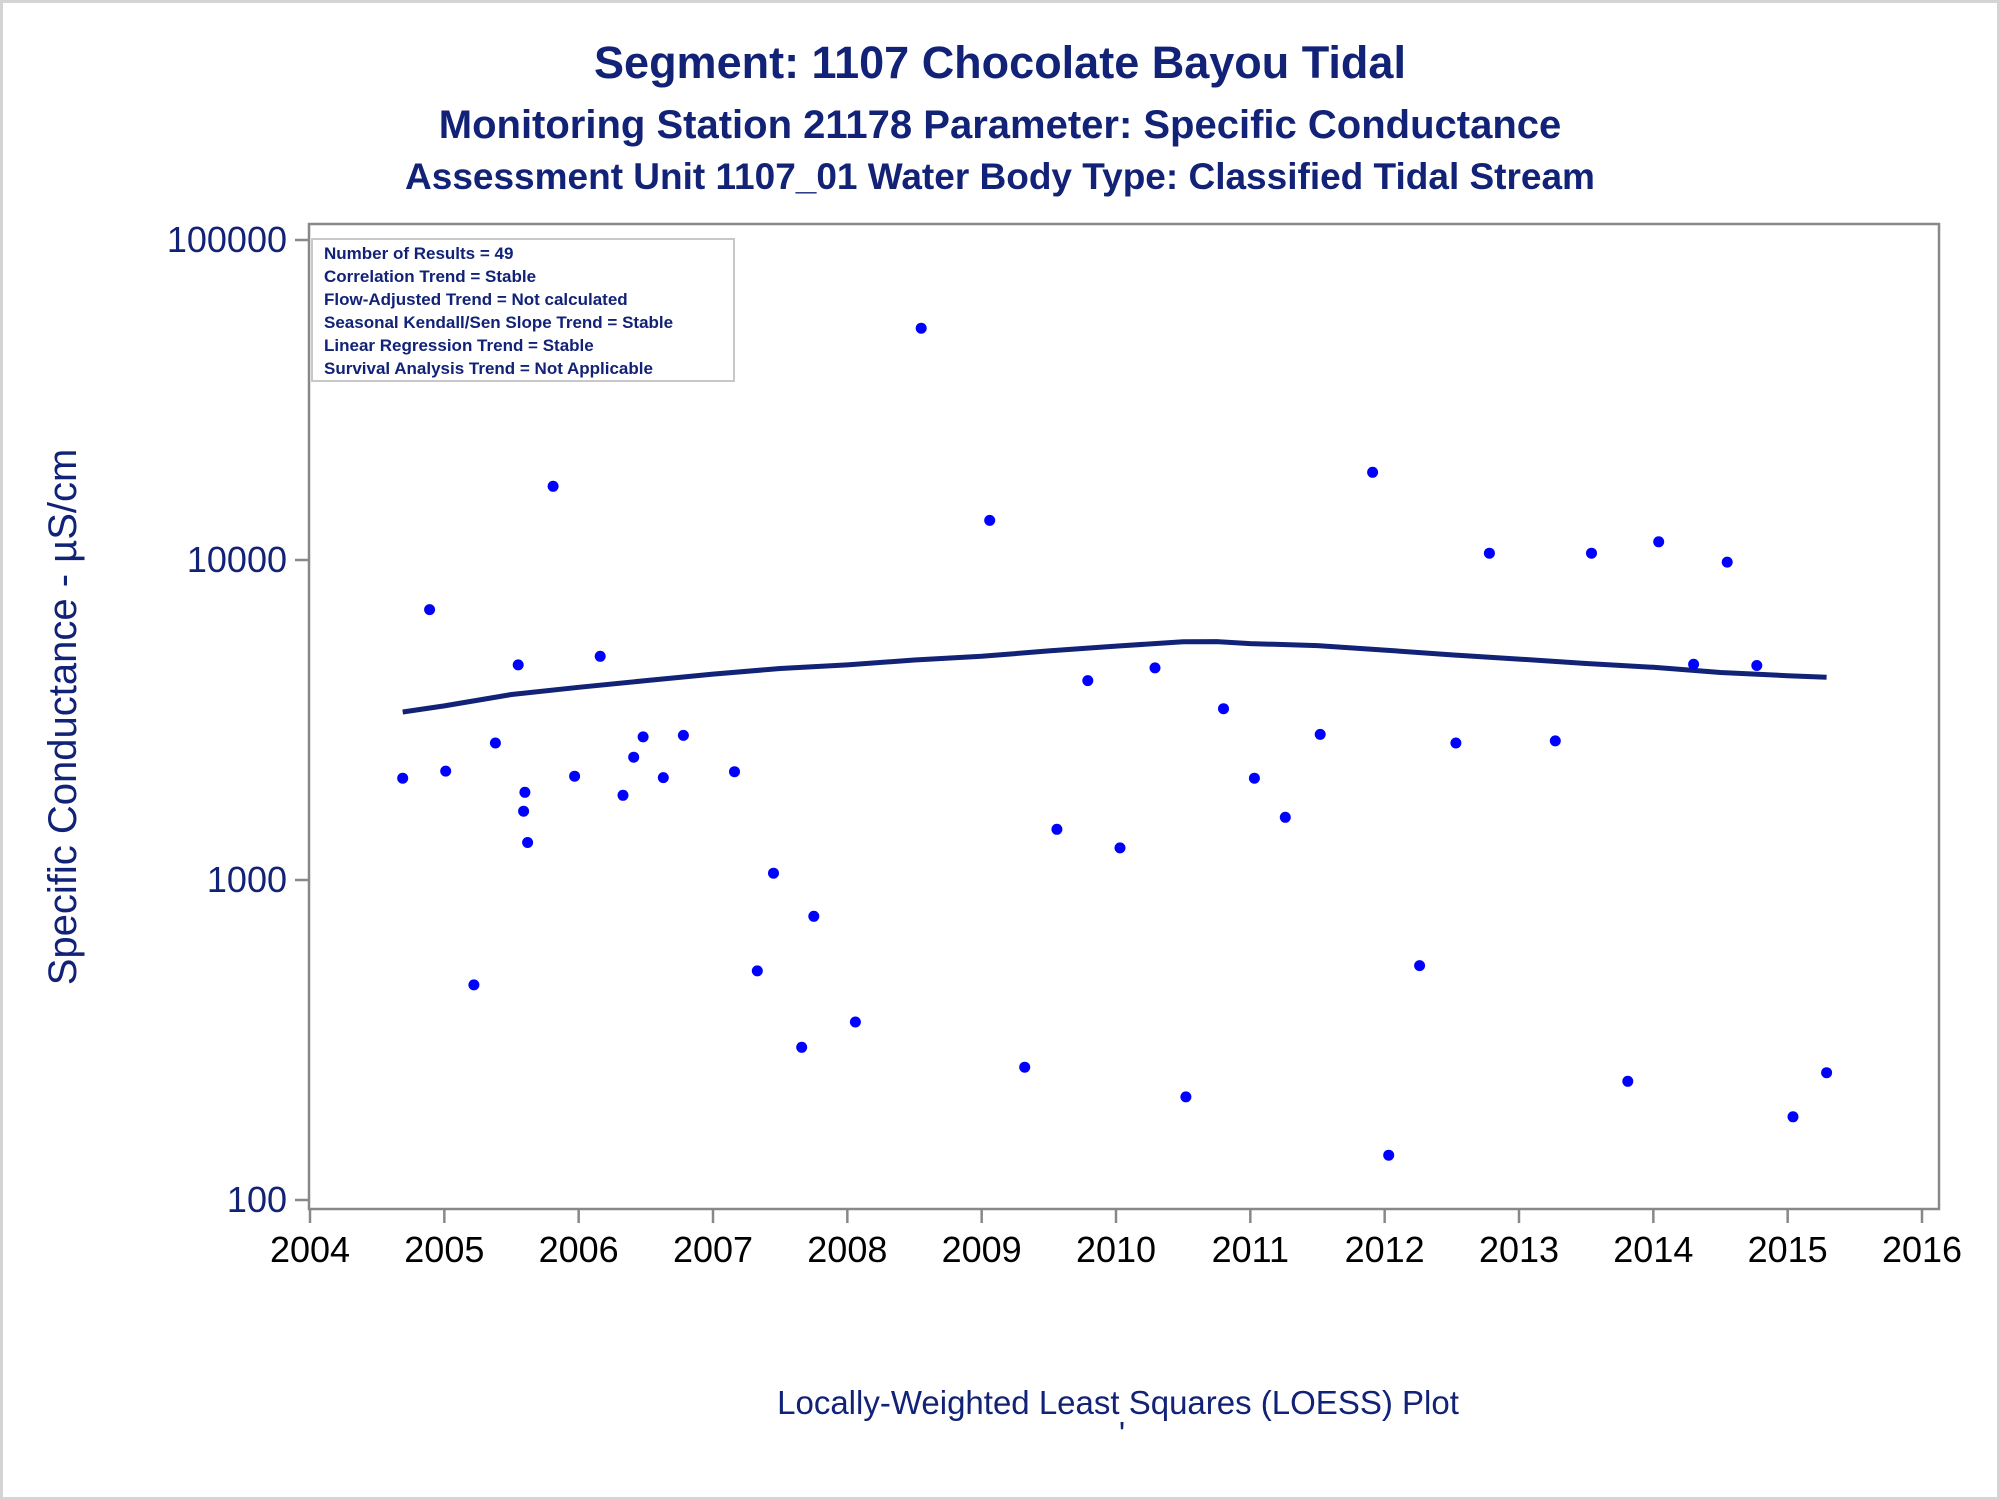 The image size is (2000, 1500). What do you see at coordinates (227, 239) in the screenshot?
I see `y-tick-label-100000: 100000` at bounding box center [227, 239].